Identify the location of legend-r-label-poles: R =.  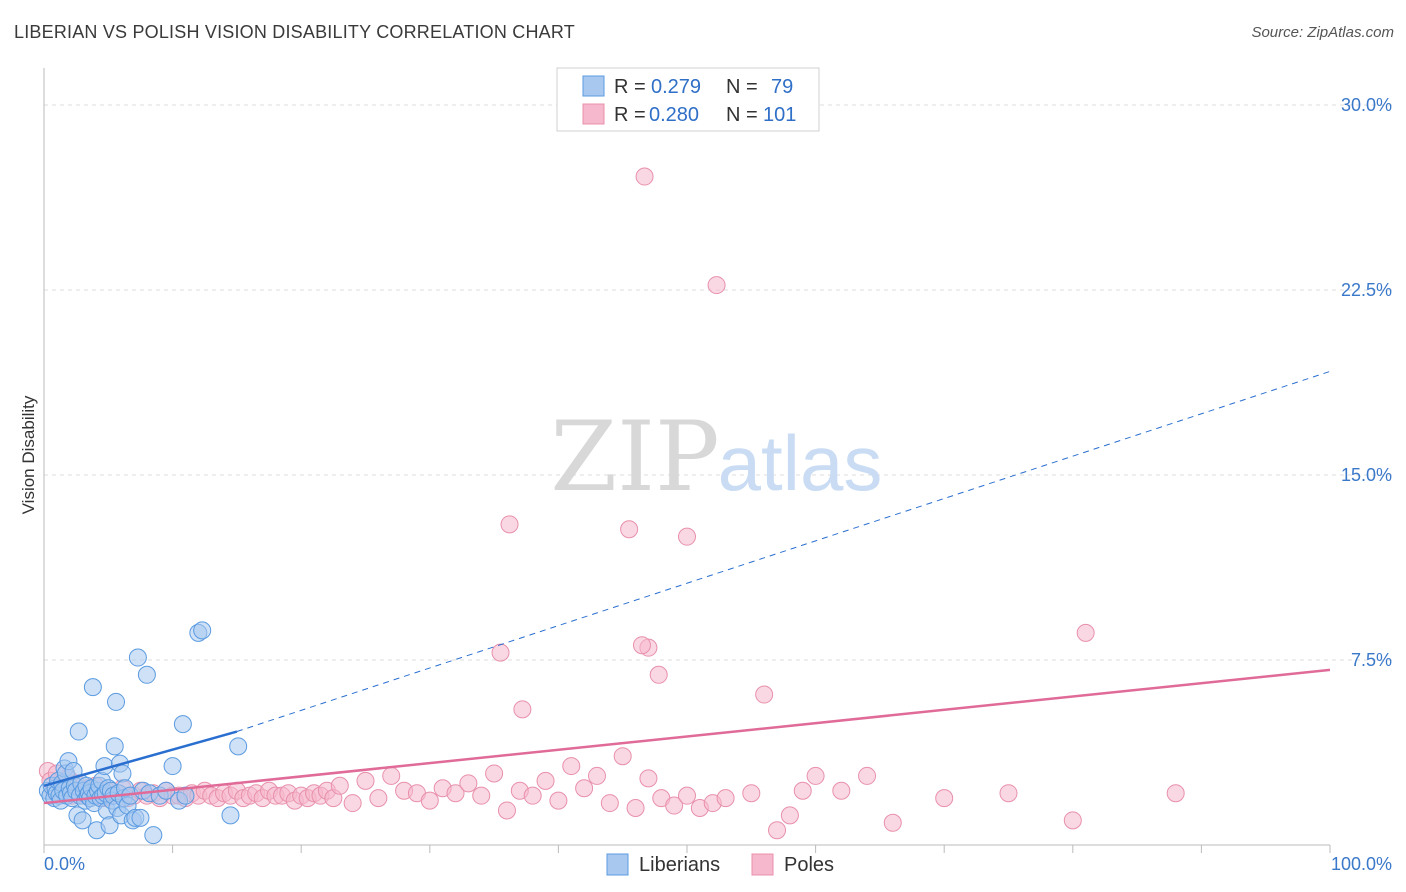
(630, 115).